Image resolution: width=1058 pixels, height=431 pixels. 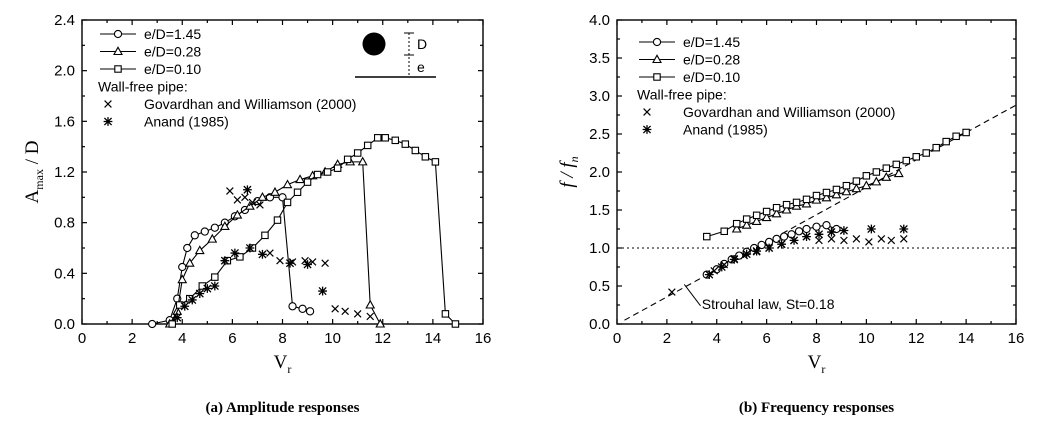 I want to click on amplitude-legend-heading: Wall-free pipe:, so click(x=143, y=87).